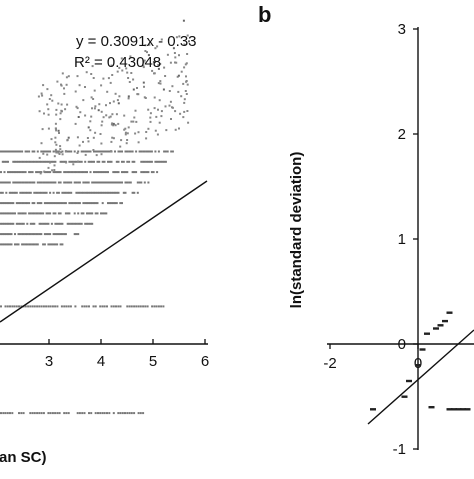 The height and width of the screenshot is (479, 474). I want to click on x-tick-label: 6, so click(205, 361).